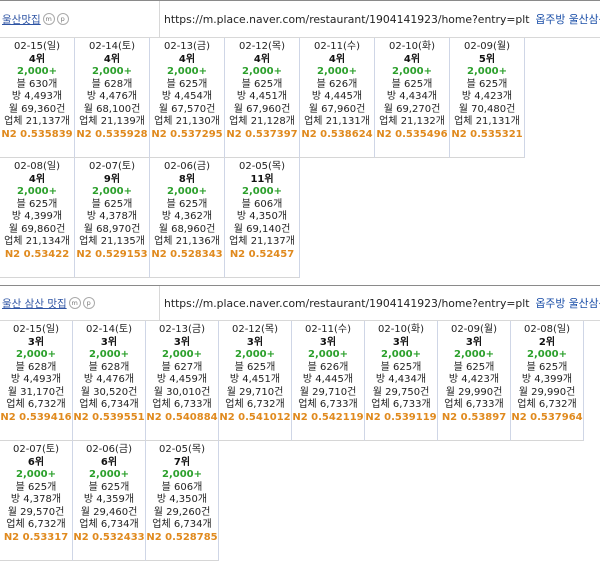 This screenshot has width=600, height=570. Describe the element at coordinates (109, 392) in the screenshot. I see `card-monthly-searches: 월 30,520건` at that location.